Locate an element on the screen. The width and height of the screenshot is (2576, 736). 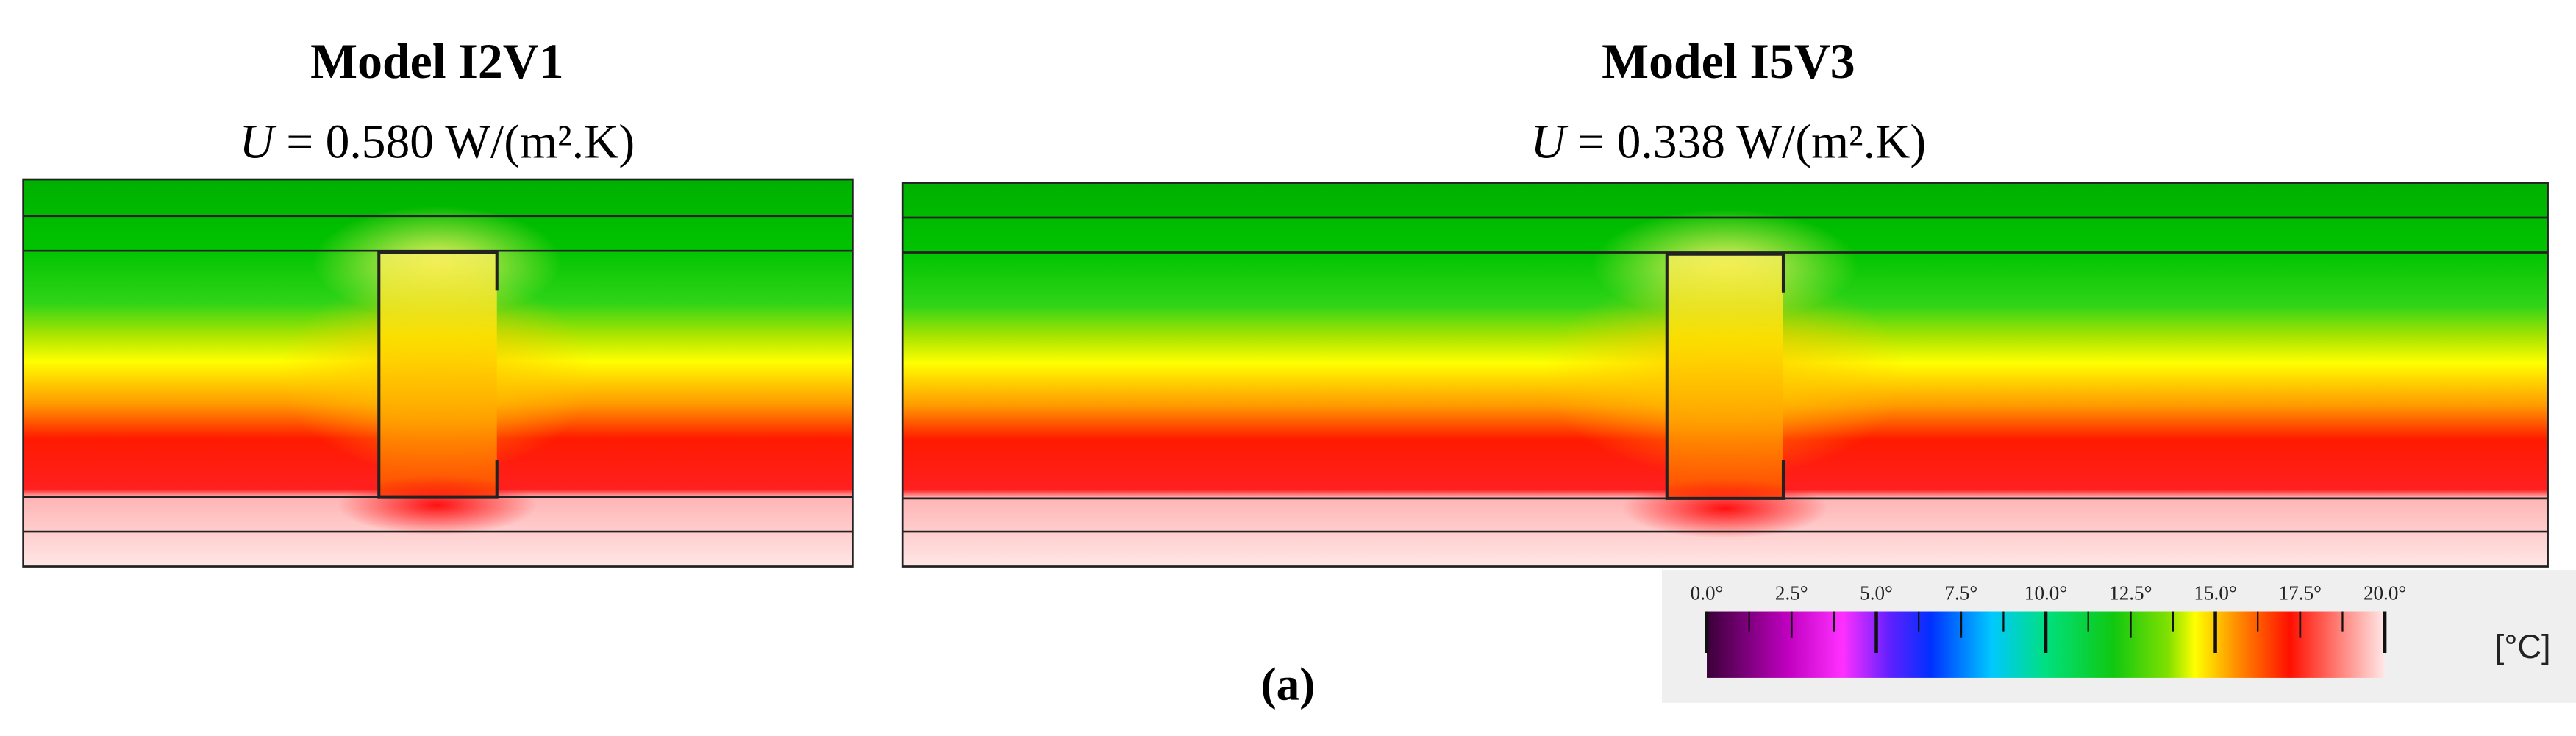
u-value: U = 0.580 W/(m².K) is located at coordinates (437, 142).